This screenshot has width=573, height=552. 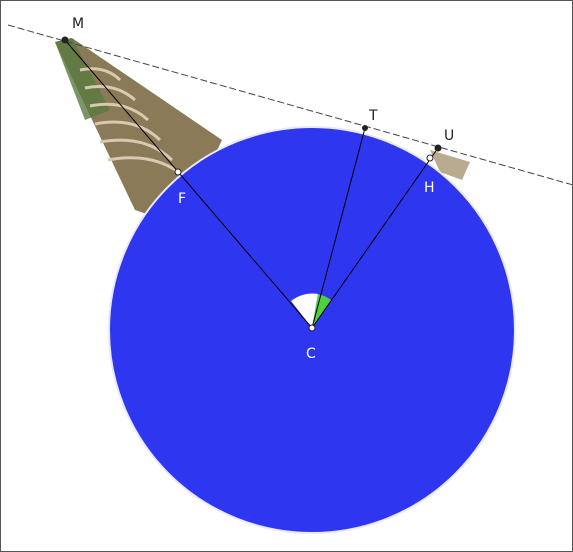 What do you see at coordinates (373, 116) in the screenshot?
I see `point-label: T` at bounding box center [373, 116].